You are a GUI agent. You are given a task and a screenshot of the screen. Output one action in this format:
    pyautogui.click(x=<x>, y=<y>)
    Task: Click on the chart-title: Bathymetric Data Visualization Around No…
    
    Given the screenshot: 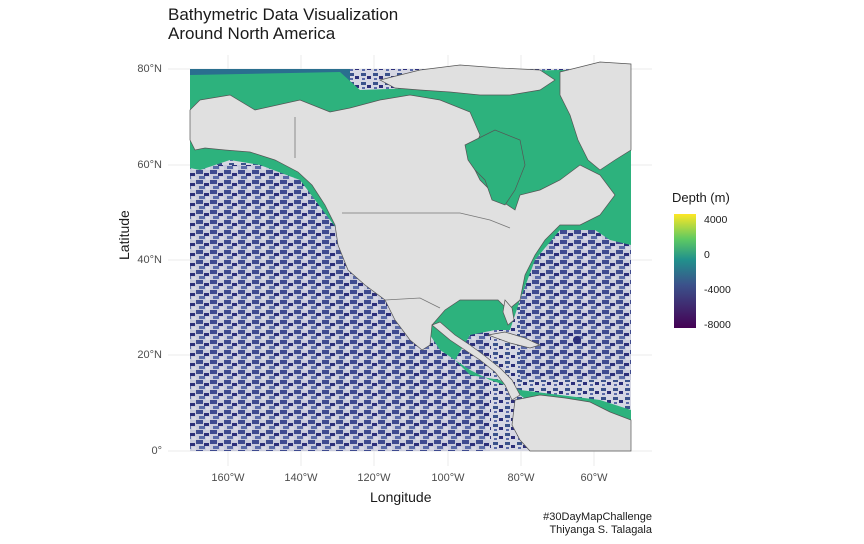 What is the action you would take?
    pyautogui.click(x=283, y=24)
    